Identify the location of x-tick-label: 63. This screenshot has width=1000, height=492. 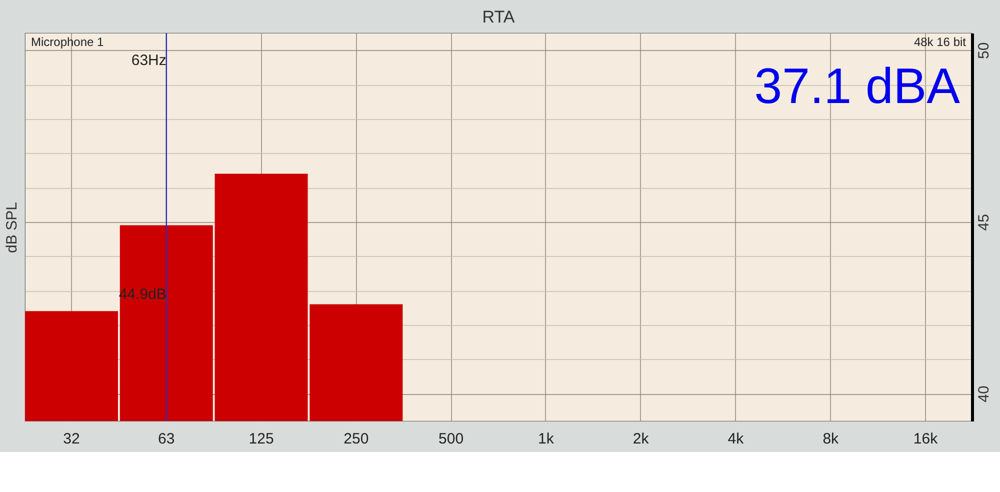
(166, 439).